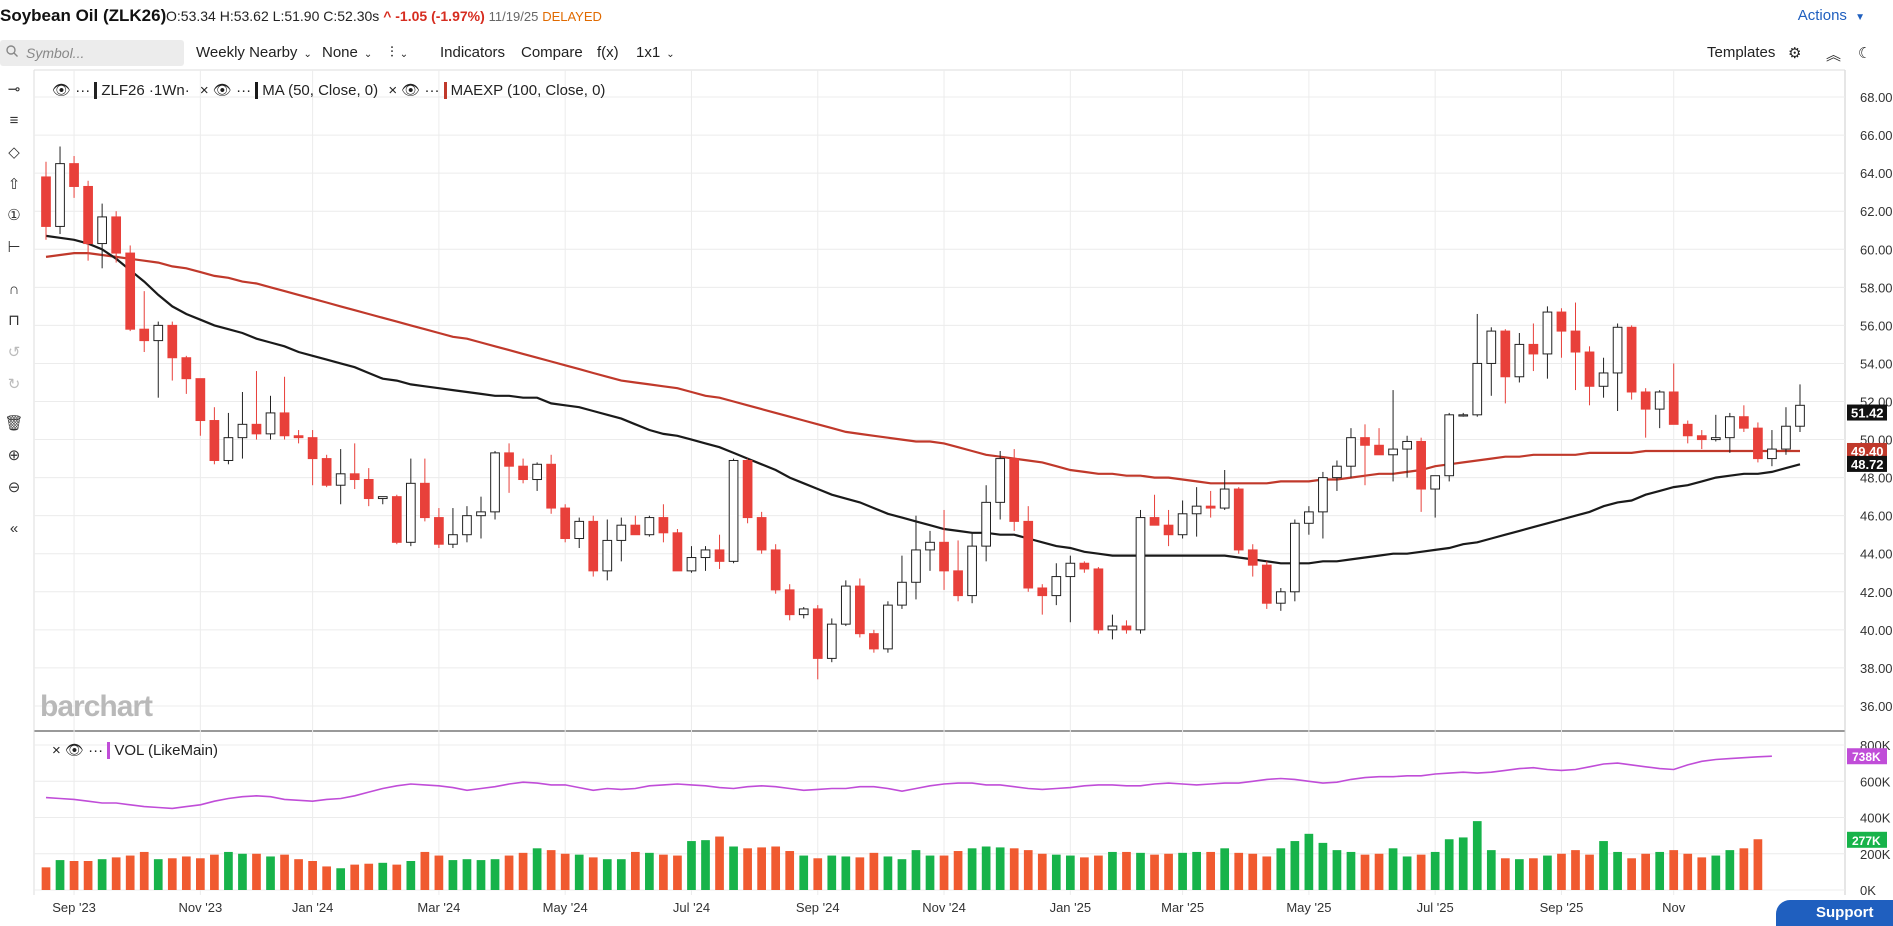 Image resolution: width=1893 pixels, height=926 pixels. Describe the element at coordinates (14, 247) in the screenshot. I see `measure-tool-icon: ⊢` at that location.